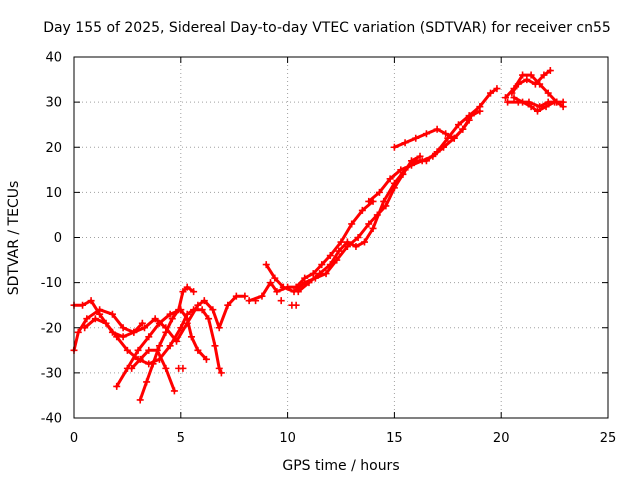  I want to click on y-tick-label: 30, so click(53, 103).